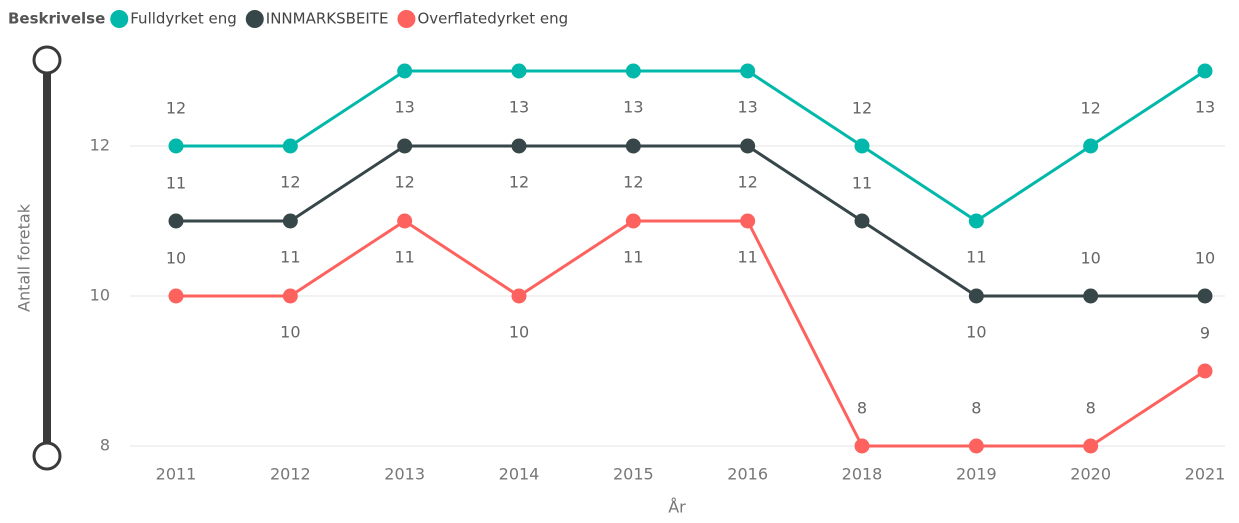 This screenshot has width=1239, height=523. Describe the element at coordinates (519, 474) in the screenshot. I see `x-tick-label: 2014` at that location.